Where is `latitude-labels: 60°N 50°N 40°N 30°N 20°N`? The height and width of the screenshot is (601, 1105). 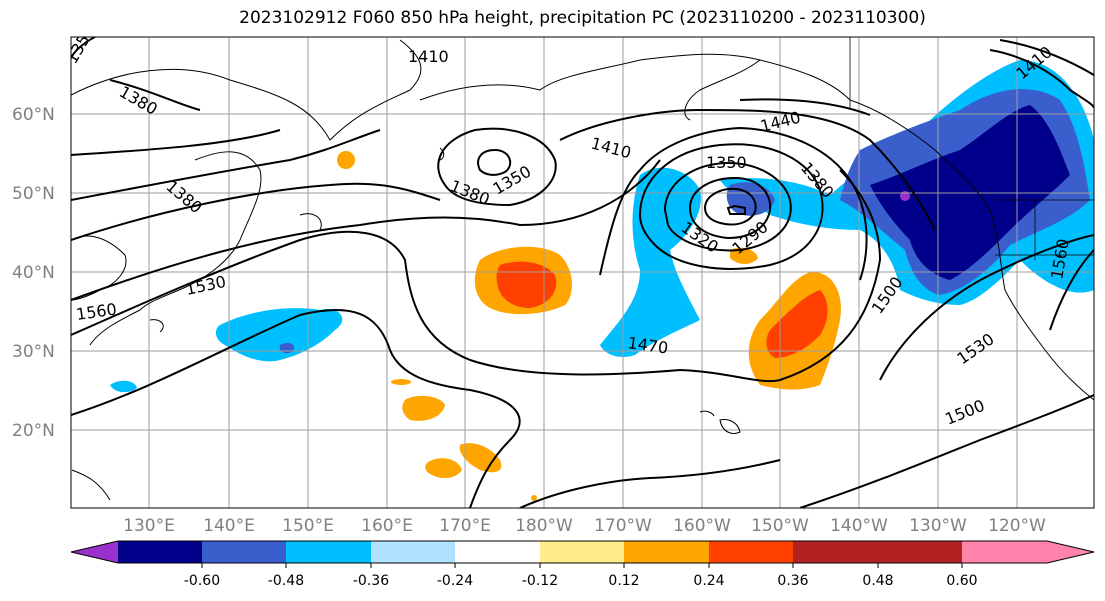 latitude-labels: 60°N 50°N 40°N 30°N 20°N is located at coordinates (33, 273).